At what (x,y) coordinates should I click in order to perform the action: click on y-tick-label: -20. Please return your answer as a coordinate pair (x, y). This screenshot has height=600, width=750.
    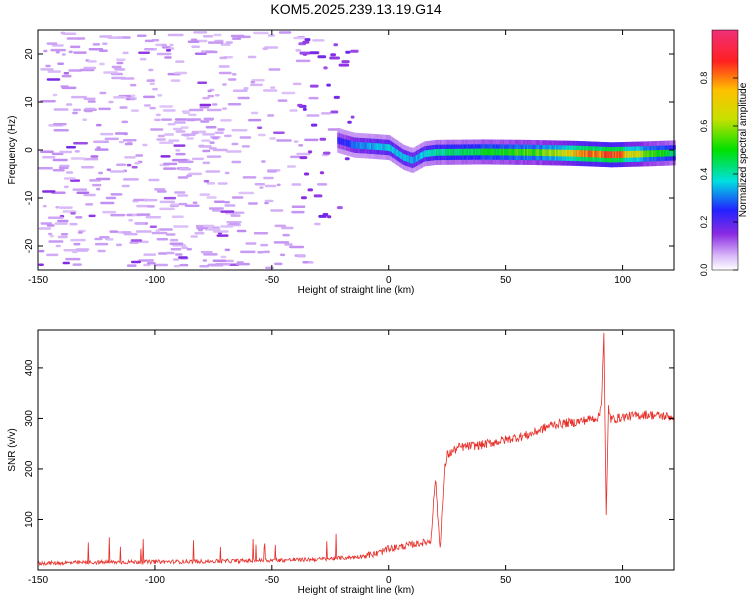
    Looking at the image, I should click on (29, 245).